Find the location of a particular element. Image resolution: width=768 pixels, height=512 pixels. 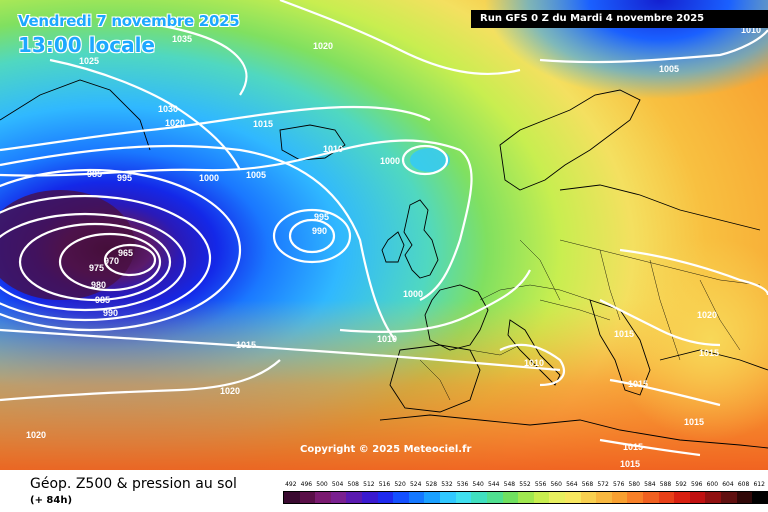

coastline-scandinavia is located at coordinates (570, 140).